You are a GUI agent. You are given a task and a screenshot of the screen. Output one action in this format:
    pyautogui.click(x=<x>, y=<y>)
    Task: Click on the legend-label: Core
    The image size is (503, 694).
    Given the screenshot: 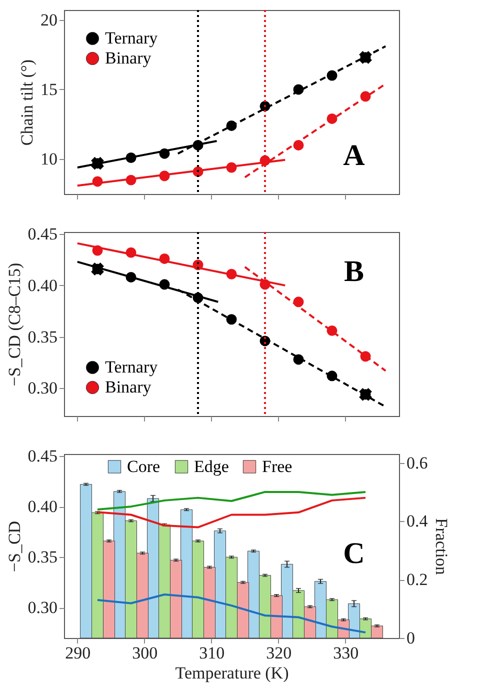 What is the action you would take?
    pyautogui.click(x=143, y=466)
    